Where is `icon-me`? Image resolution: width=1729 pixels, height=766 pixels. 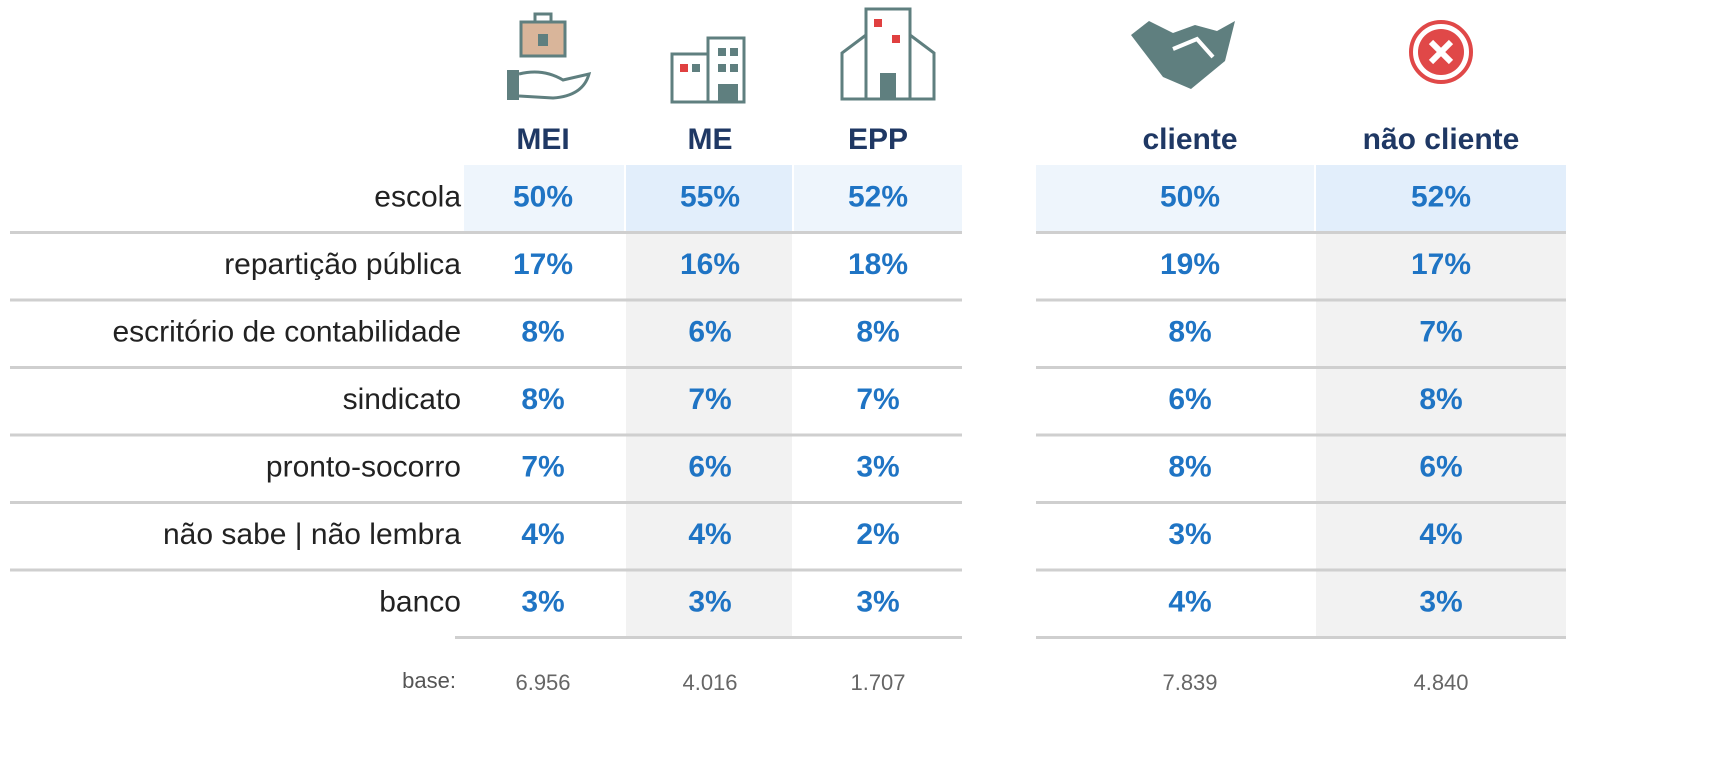 icon-me is located at coordinates (708, 70).